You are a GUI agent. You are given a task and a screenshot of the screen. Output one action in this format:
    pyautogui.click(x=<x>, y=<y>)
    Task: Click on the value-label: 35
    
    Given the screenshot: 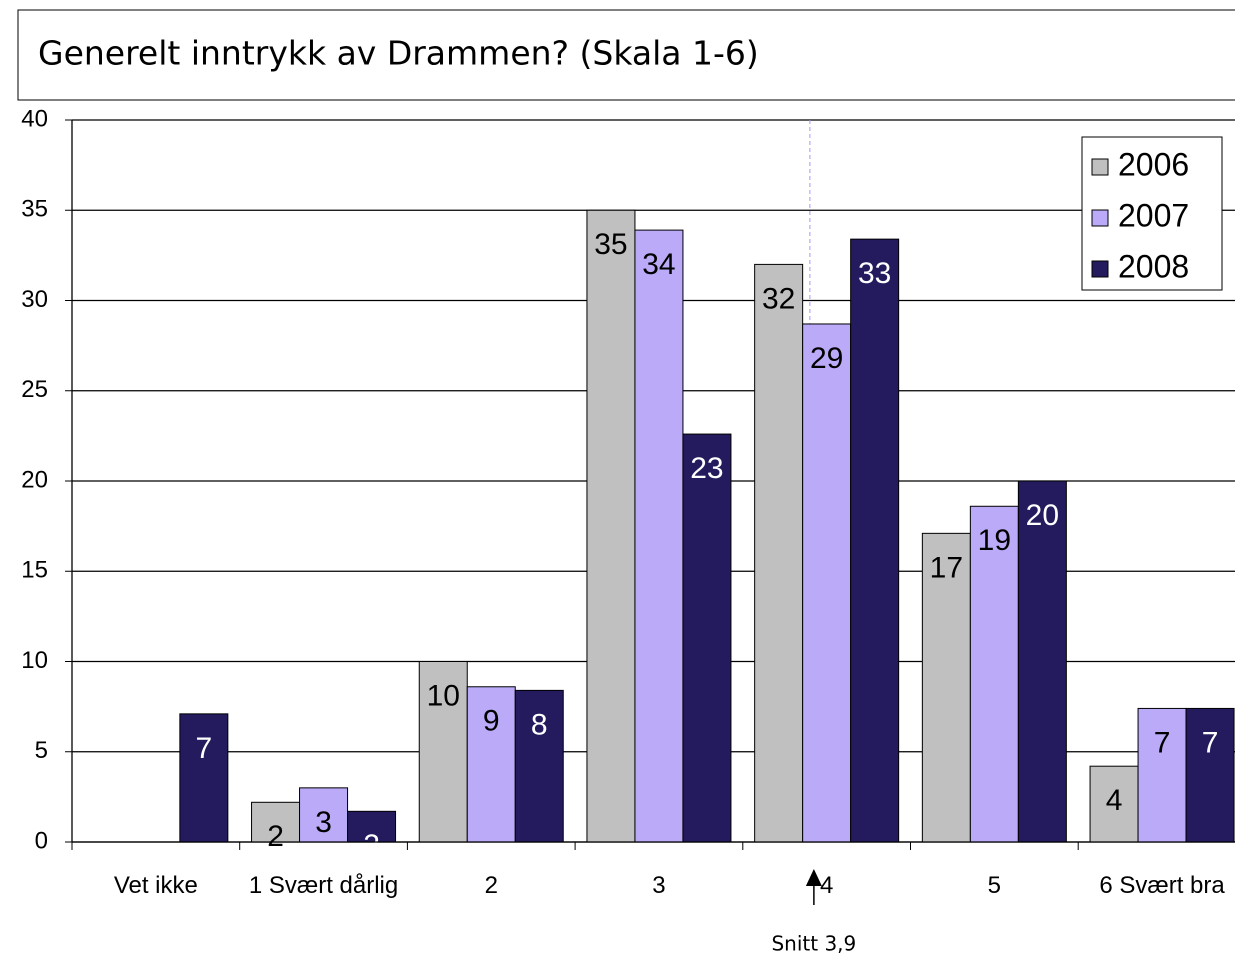 What is the action you would take?
    pyautogui.click(x=610, y=244)
    